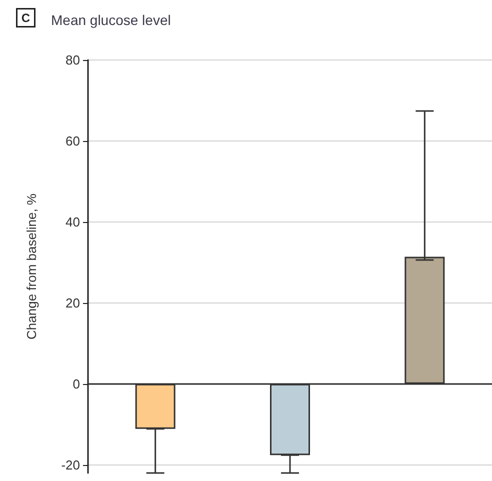 This screenshot has width=492, height=481. What do you see at coordinates (70, 464) in the screenshot?
I see `y-tick-label: -20` at bounding box center [70, 464].